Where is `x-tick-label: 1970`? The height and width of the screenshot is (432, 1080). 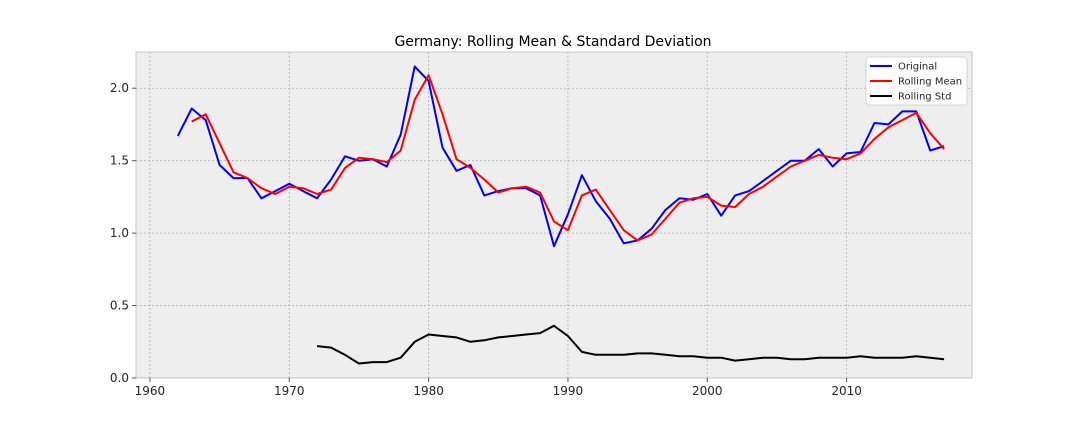
x-tick-label: 1970 is located at coordinates (289, 391).